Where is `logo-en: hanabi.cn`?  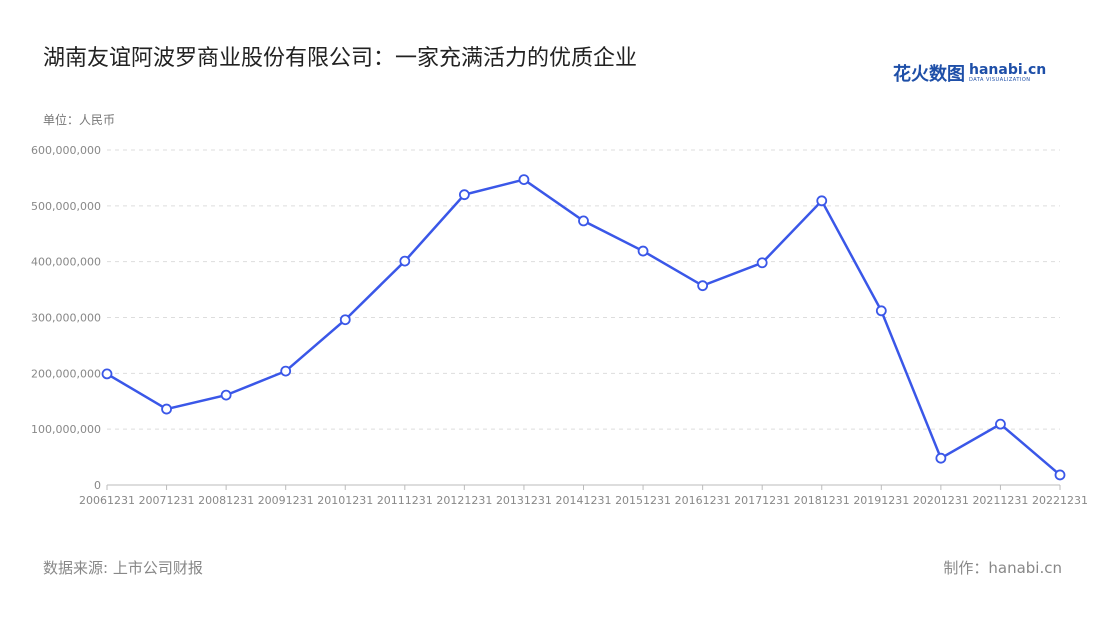 logo-en: hanabi.cn is located at coordinates (1008, 70).